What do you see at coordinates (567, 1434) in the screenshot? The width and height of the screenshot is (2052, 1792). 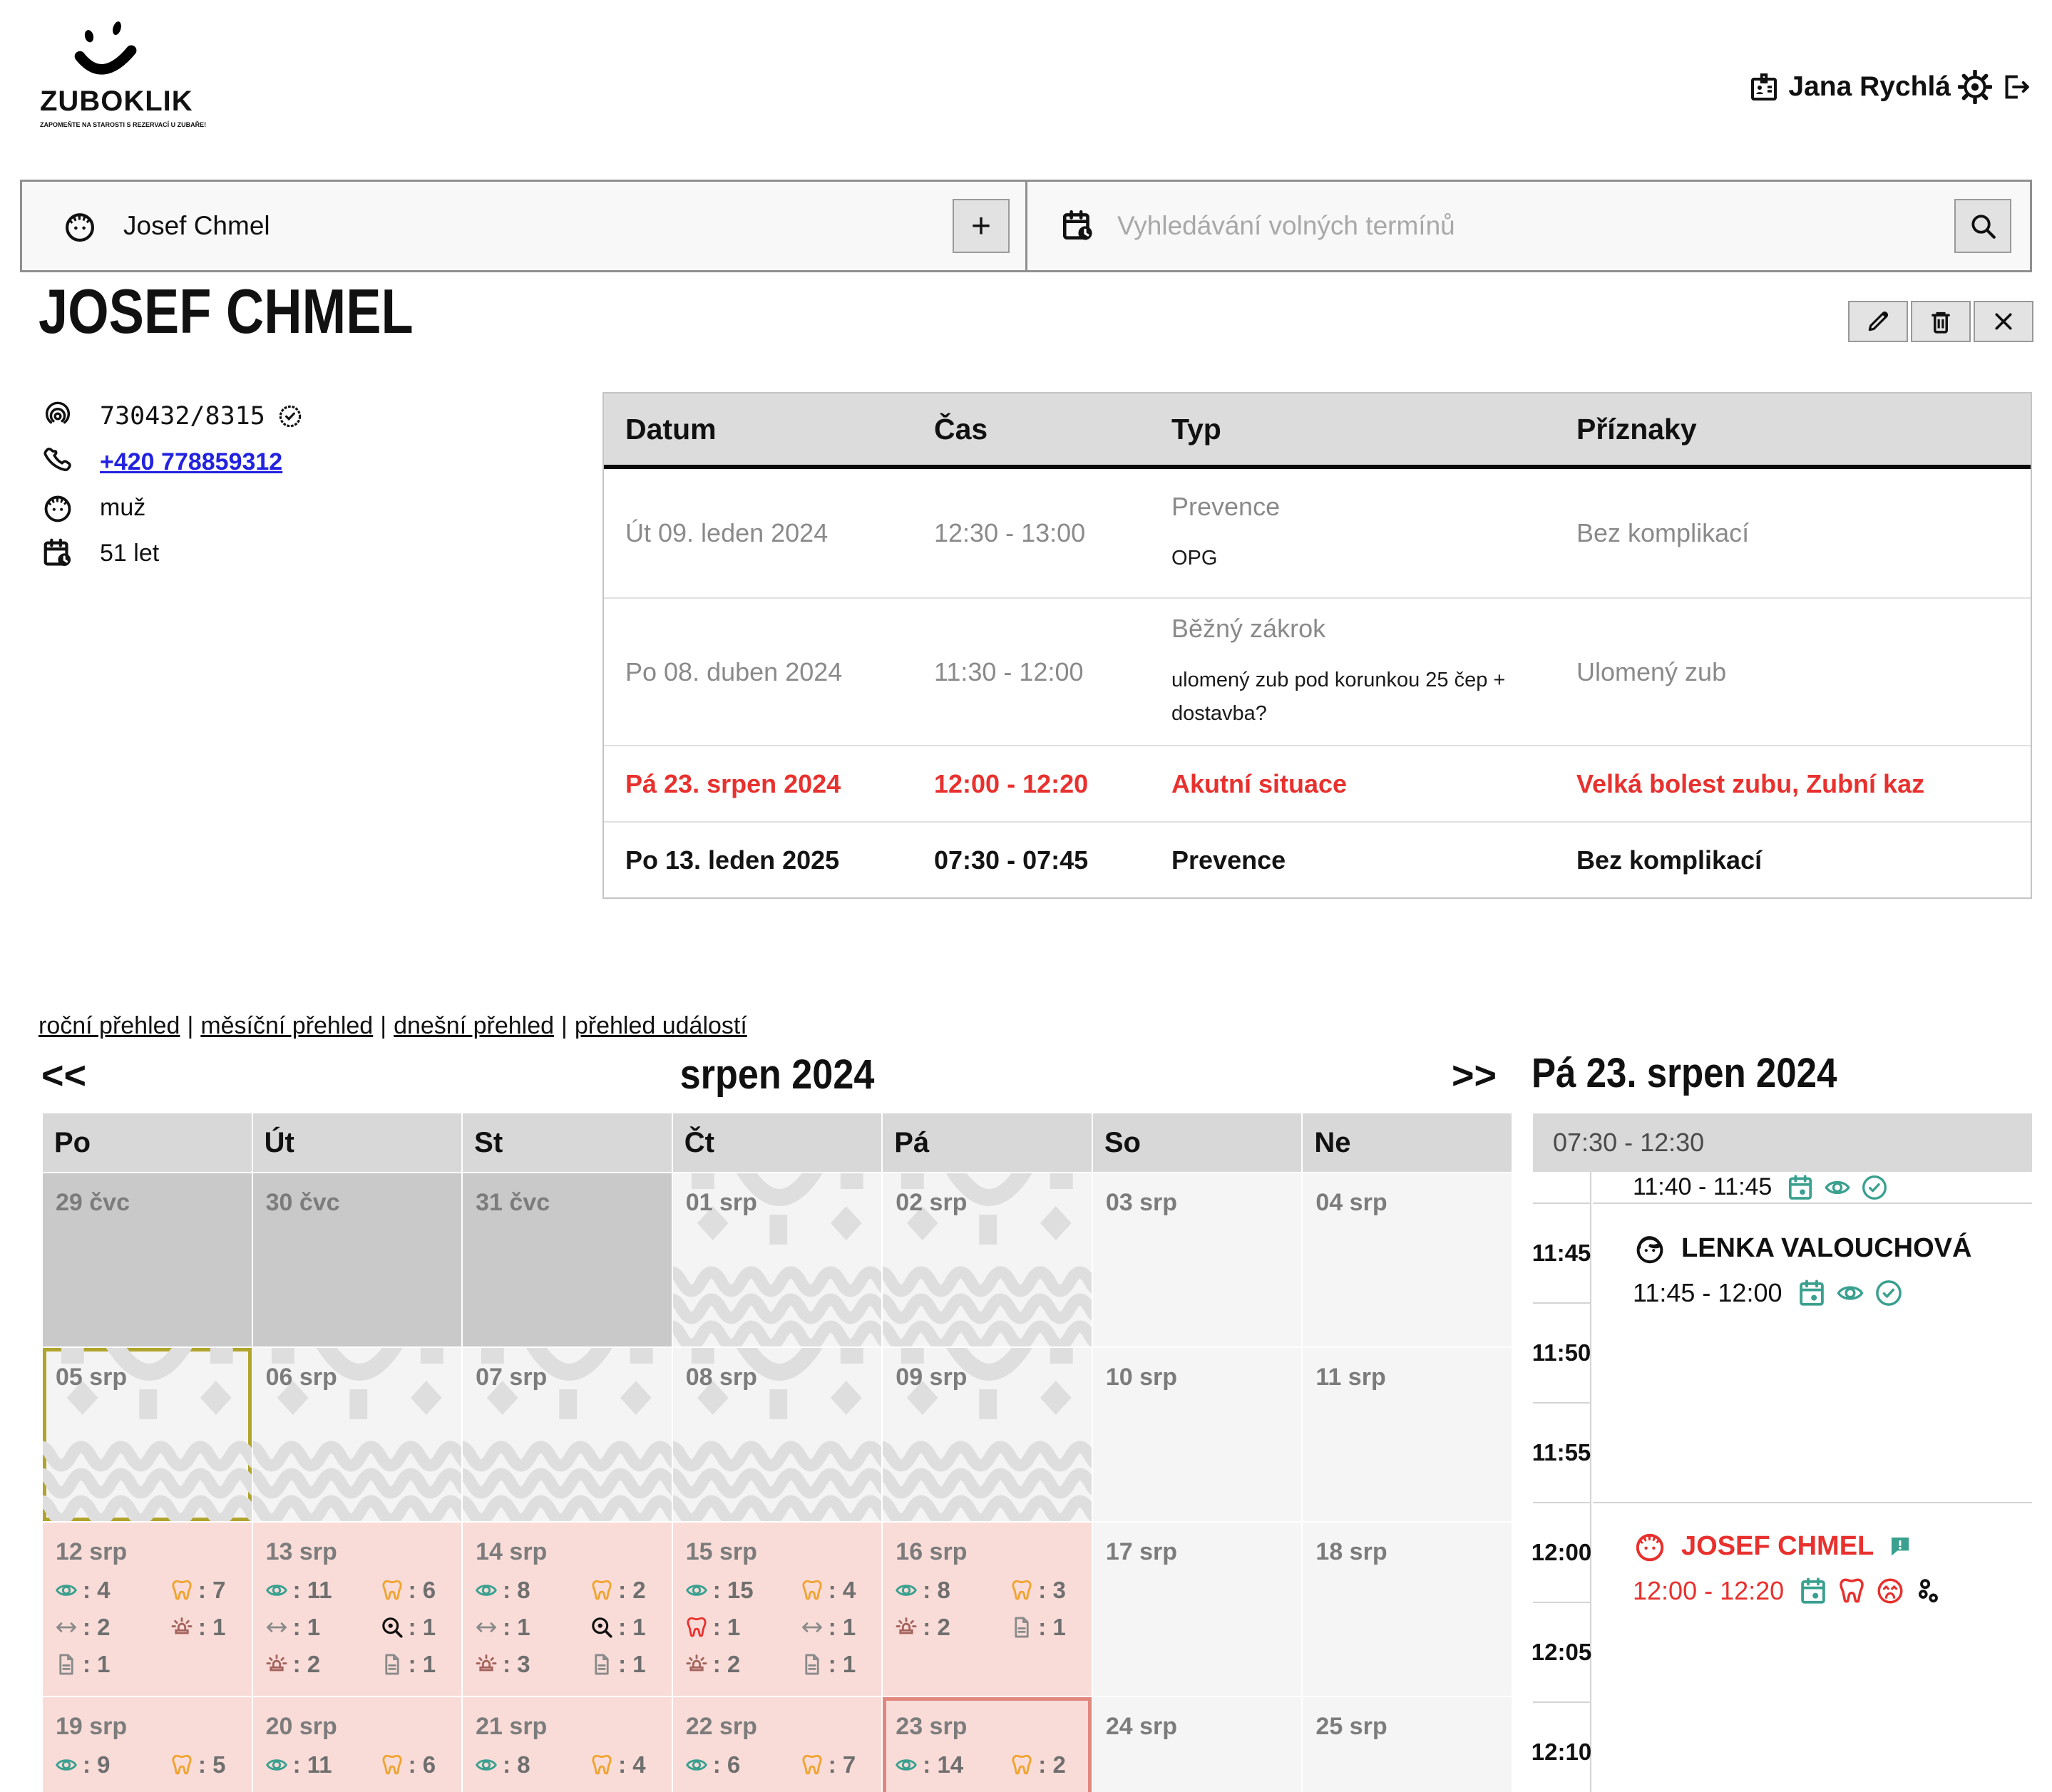 I see `calendar-day-cell-07-srp: 07 srp` at bounding box center [567, 1434].